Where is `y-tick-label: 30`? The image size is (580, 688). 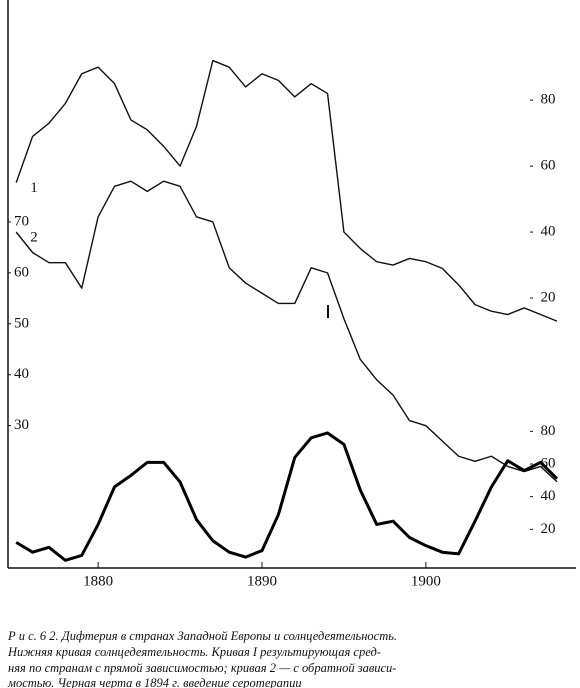
y-tick-label: 30 is located at coordinates (21, 425).